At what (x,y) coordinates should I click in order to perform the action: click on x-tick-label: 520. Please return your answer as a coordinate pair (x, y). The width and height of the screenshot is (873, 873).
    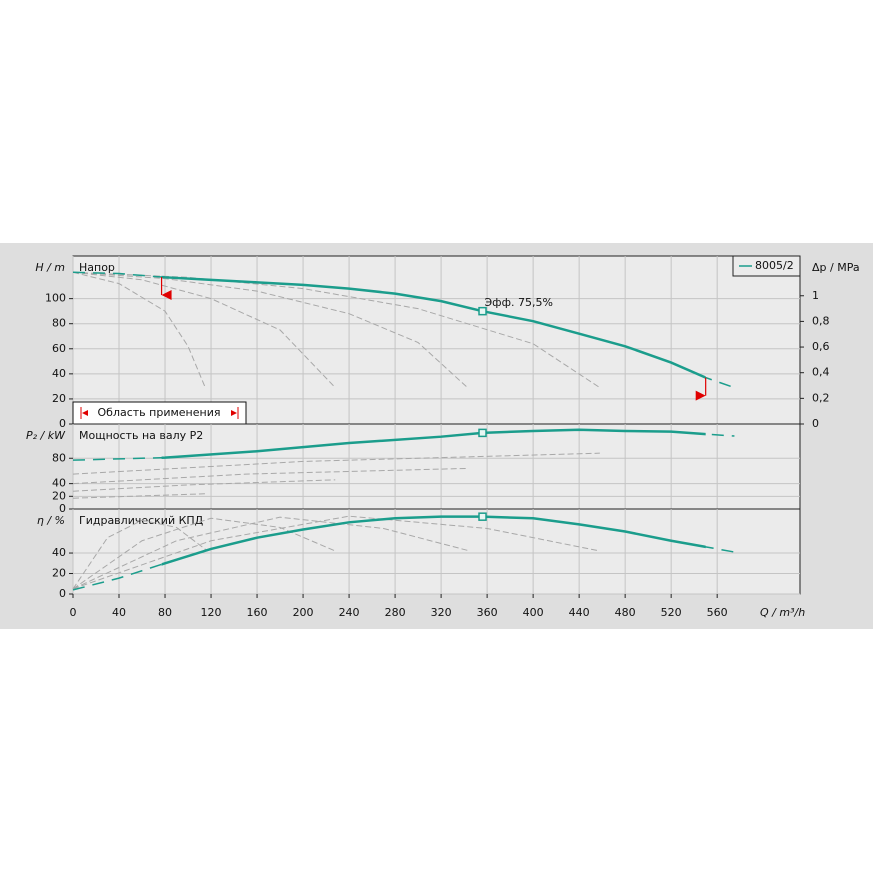
    Looking at the image, I should click on (671, 612).